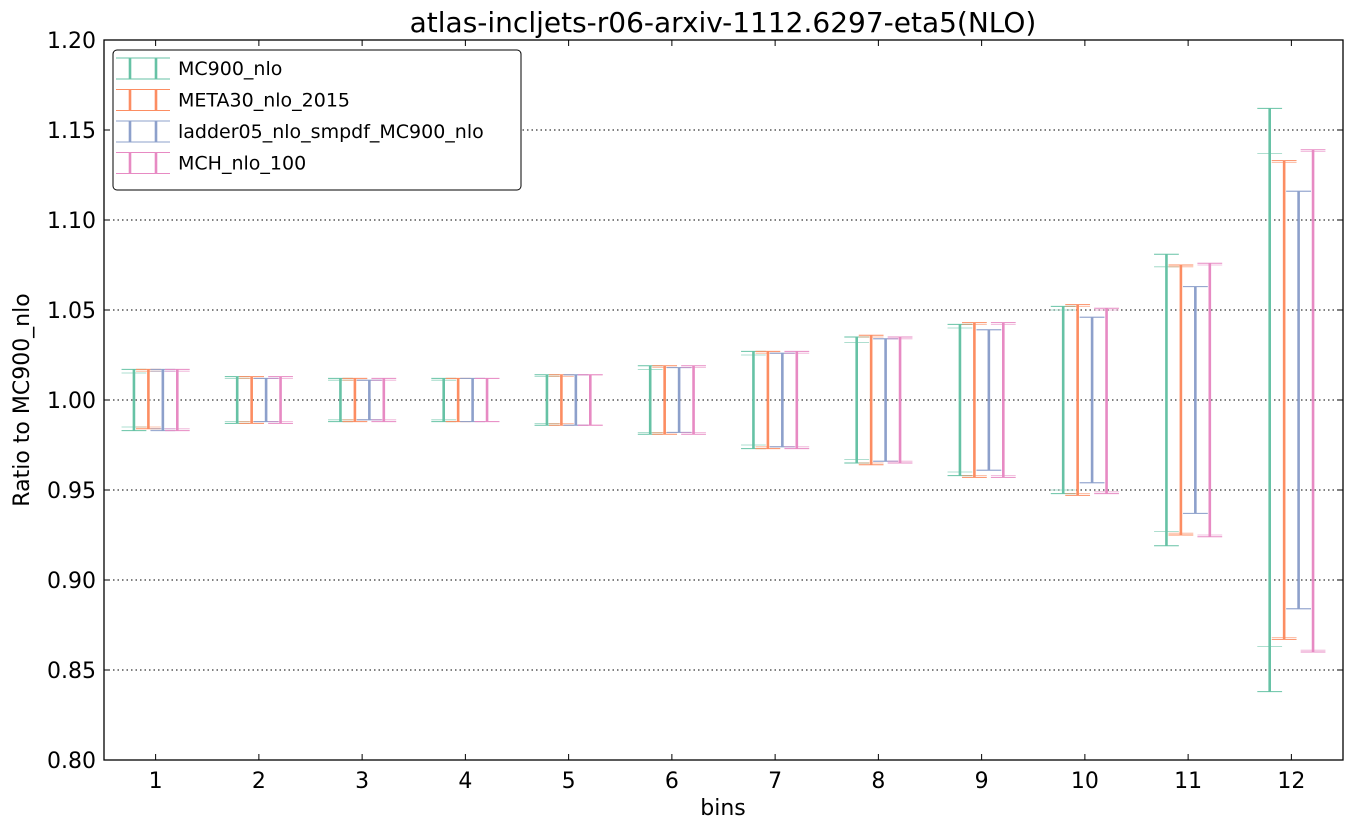 This screenshot has width=1353, height=830. What do you see at coordinates (71, 491) in the screenshot?
I see `y-tick-label: 0.95` at bounding box center [71, 491].